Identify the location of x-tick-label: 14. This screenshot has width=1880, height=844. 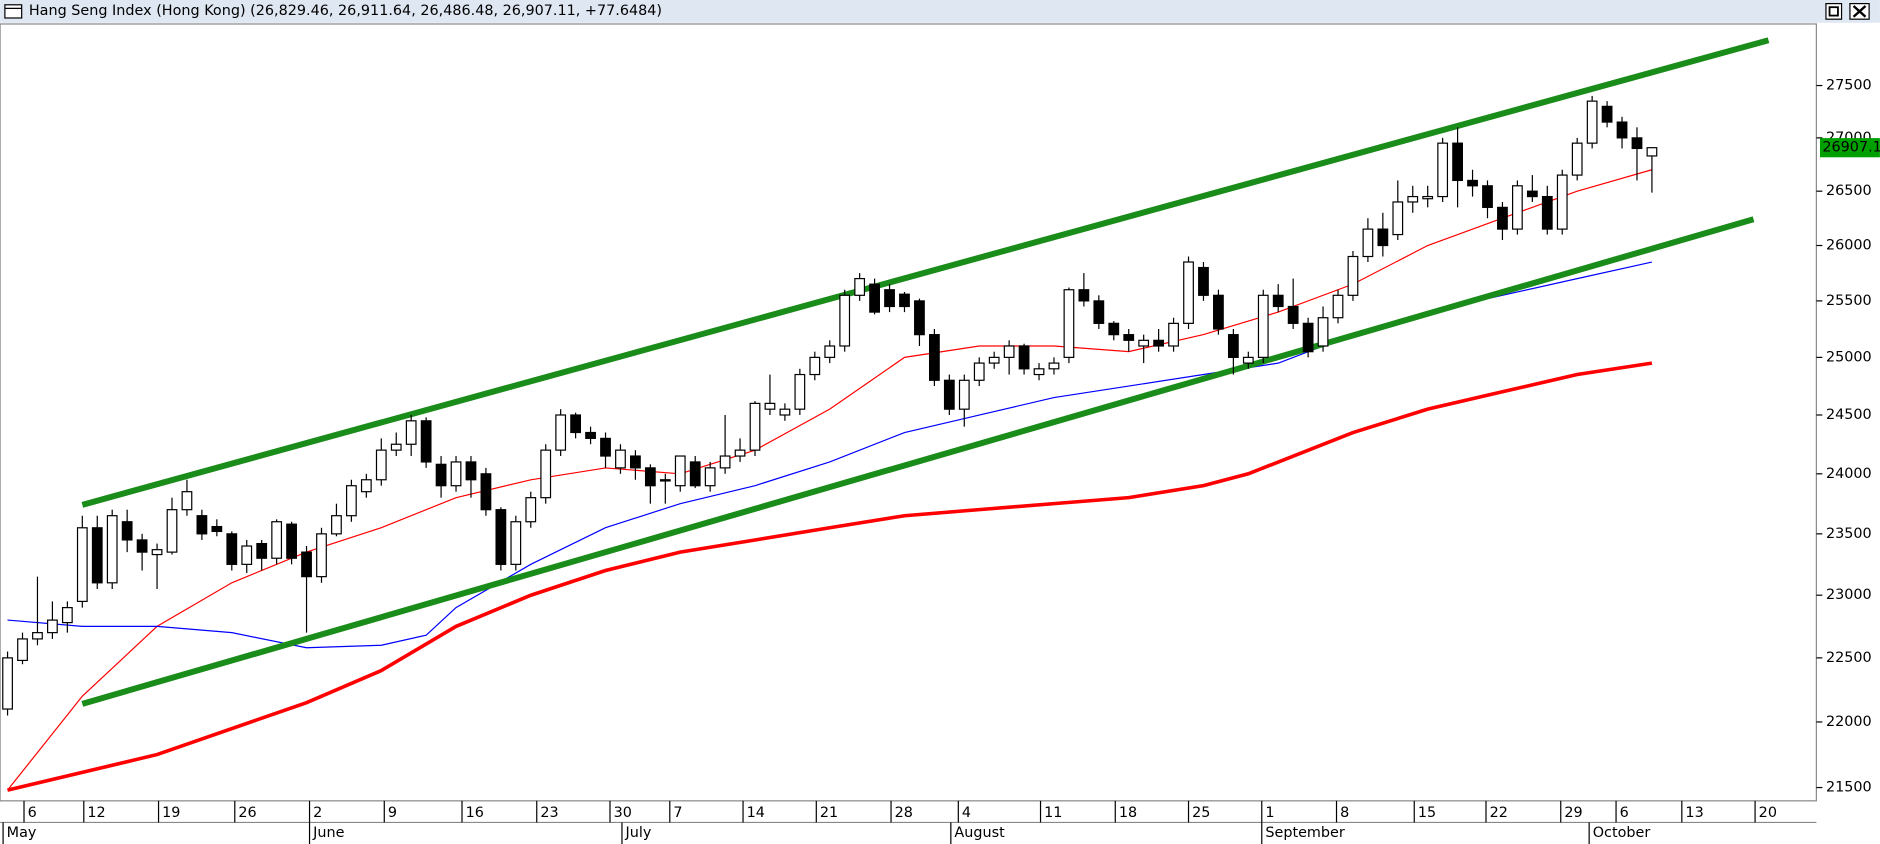
(756, 813).